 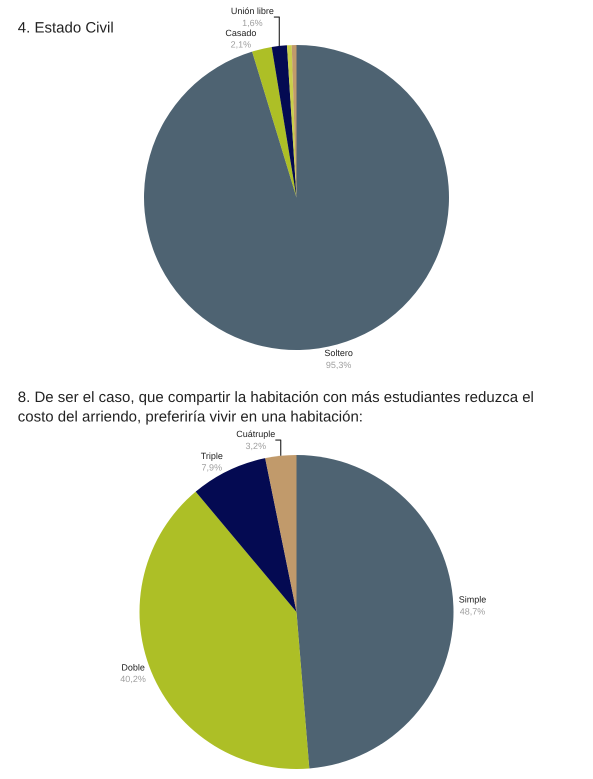 I want to click on data-label: 7,9%, so click(x=212, y=467).